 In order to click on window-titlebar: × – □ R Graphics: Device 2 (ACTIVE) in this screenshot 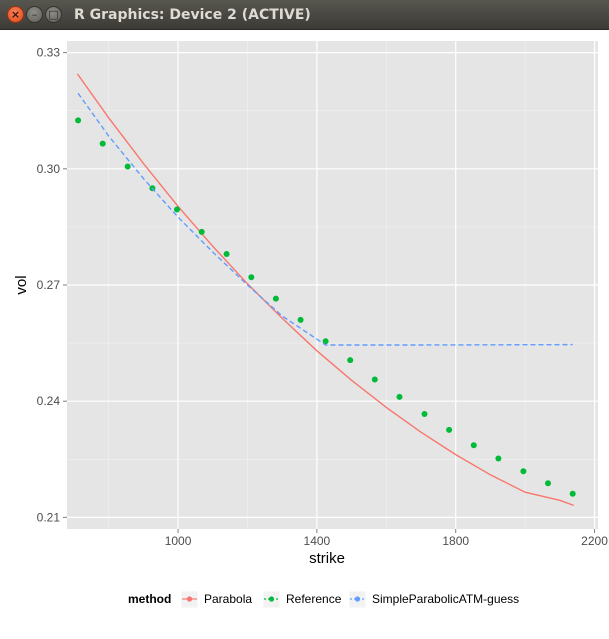, I will do `click(304, 15)`.